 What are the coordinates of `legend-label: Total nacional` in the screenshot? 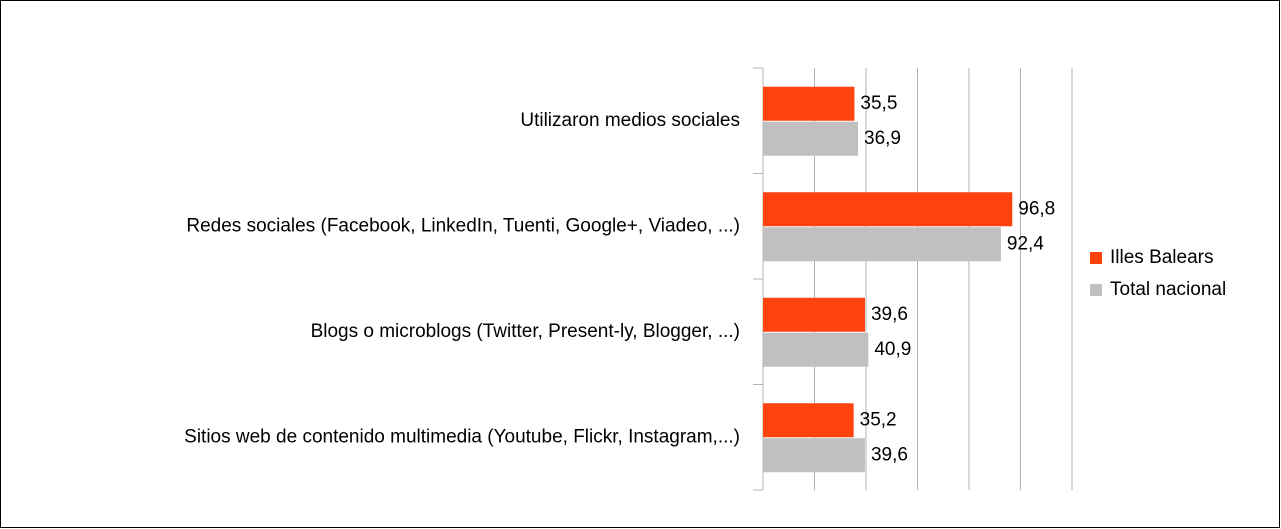 It's located at (1168, 289).